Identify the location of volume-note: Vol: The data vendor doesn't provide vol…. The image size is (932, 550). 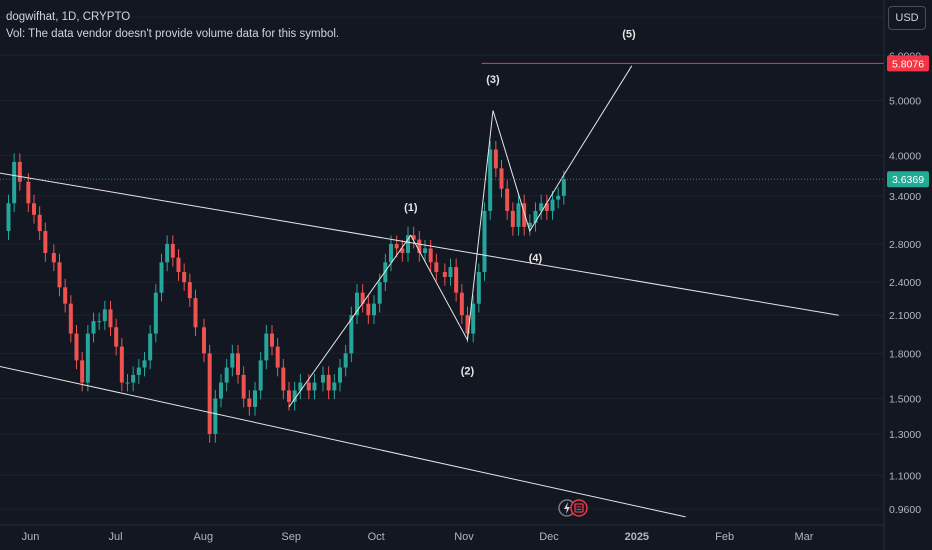
(173, 34).